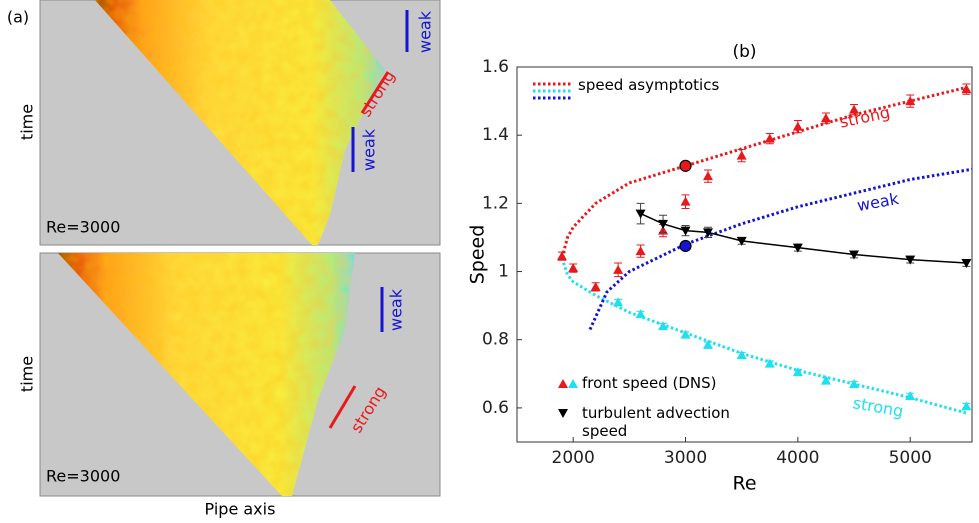 This screenshot has height=523, width=979. I want to click on chart-title: (b), so click(744, 52).